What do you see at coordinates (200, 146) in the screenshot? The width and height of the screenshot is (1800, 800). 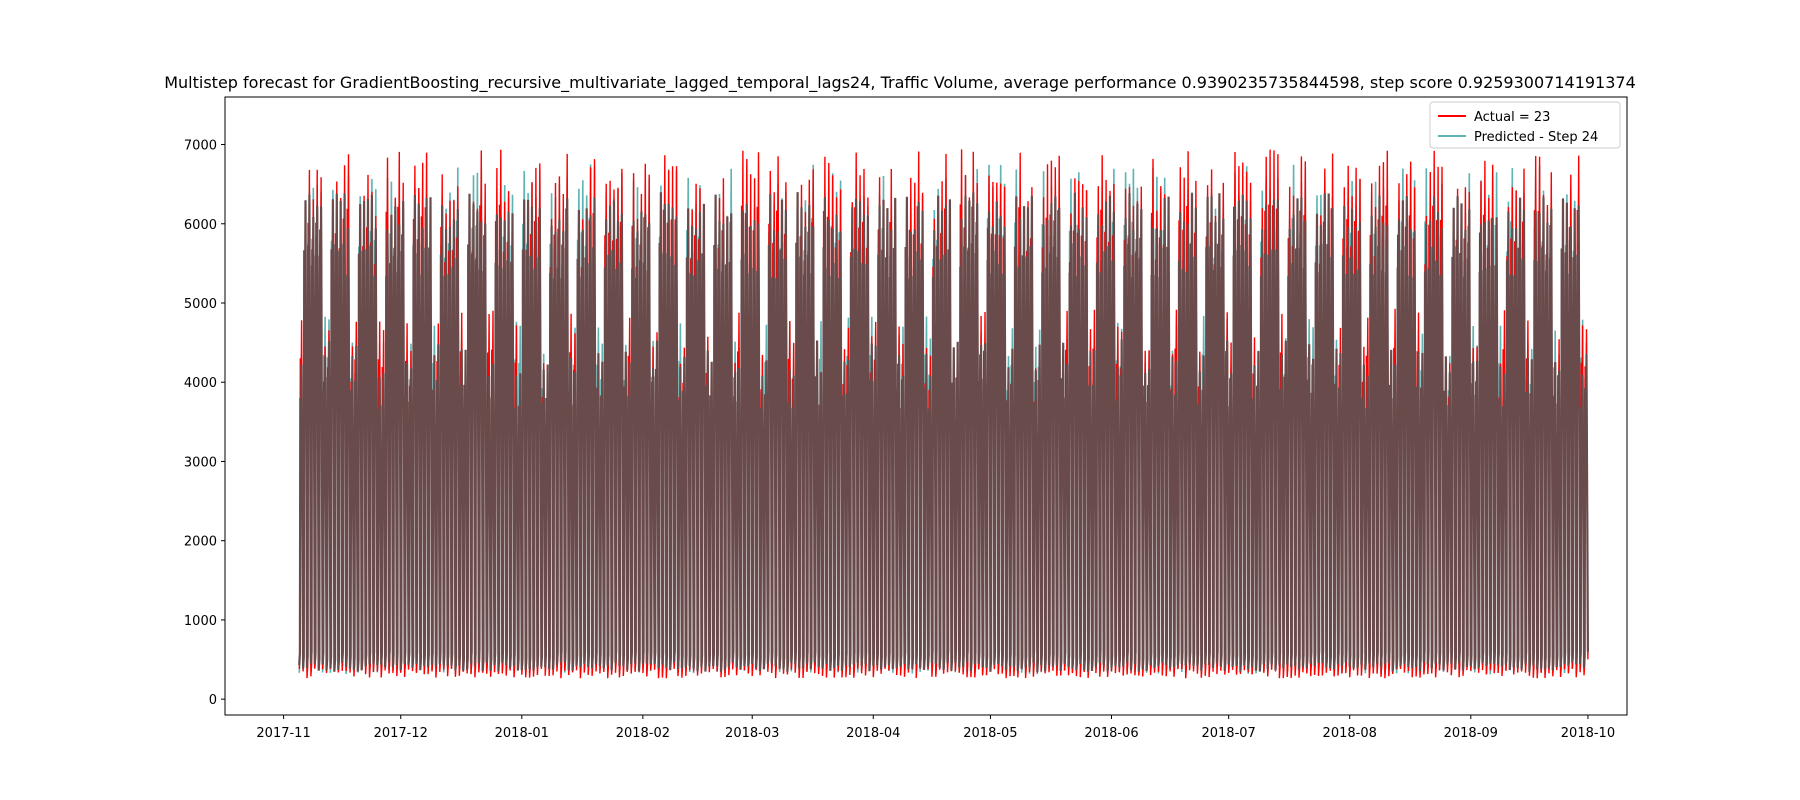 I see `y-tick-label: 7000` at bounding box center [200, 146].